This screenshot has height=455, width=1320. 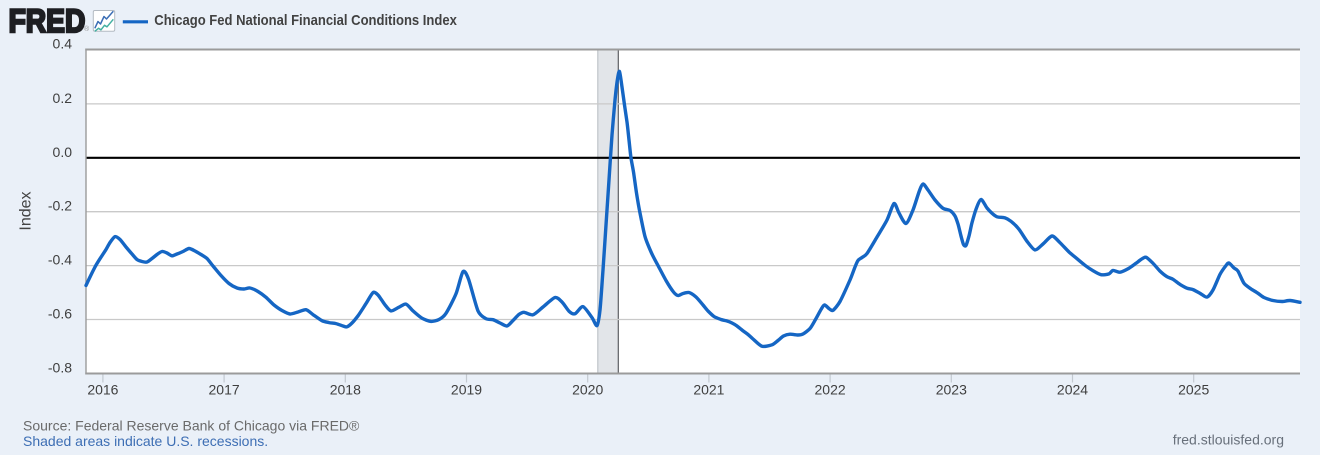 I want to click on svg-text: -0.2, so click(x=60, y=206).